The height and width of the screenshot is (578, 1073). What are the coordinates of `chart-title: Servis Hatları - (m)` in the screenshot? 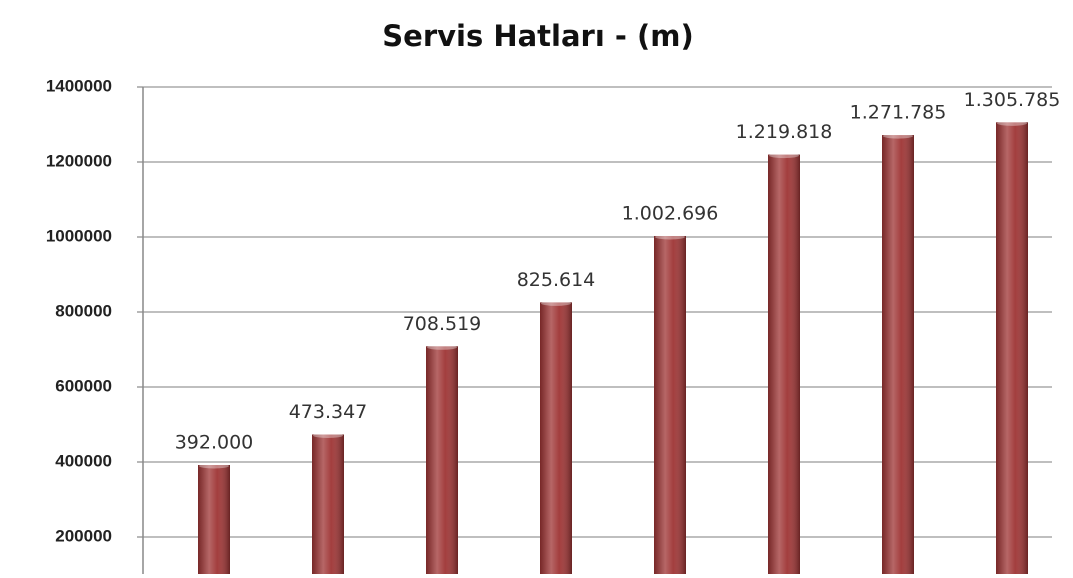 It's located at (537, 36).